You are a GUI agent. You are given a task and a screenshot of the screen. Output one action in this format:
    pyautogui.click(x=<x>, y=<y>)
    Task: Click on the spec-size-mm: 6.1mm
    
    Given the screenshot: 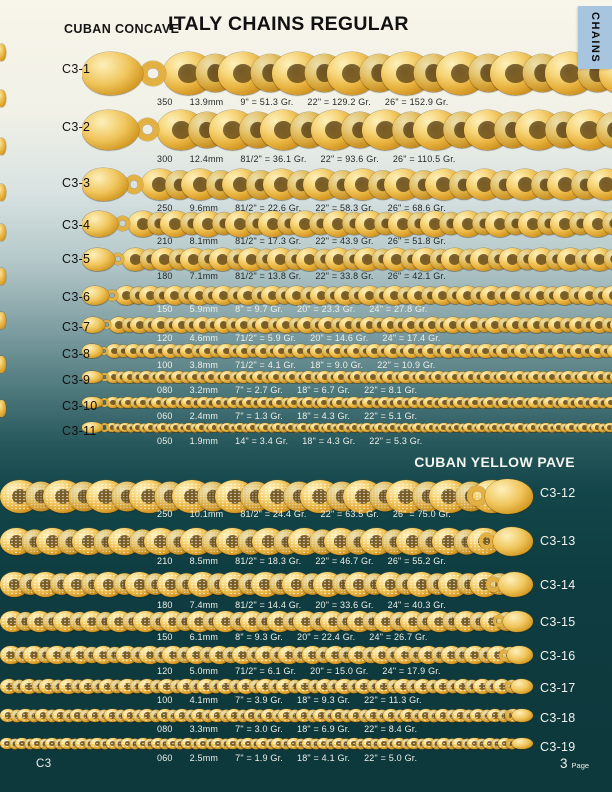 What is the action you would take?
    pyautogui.click(x=204, y=637)
    